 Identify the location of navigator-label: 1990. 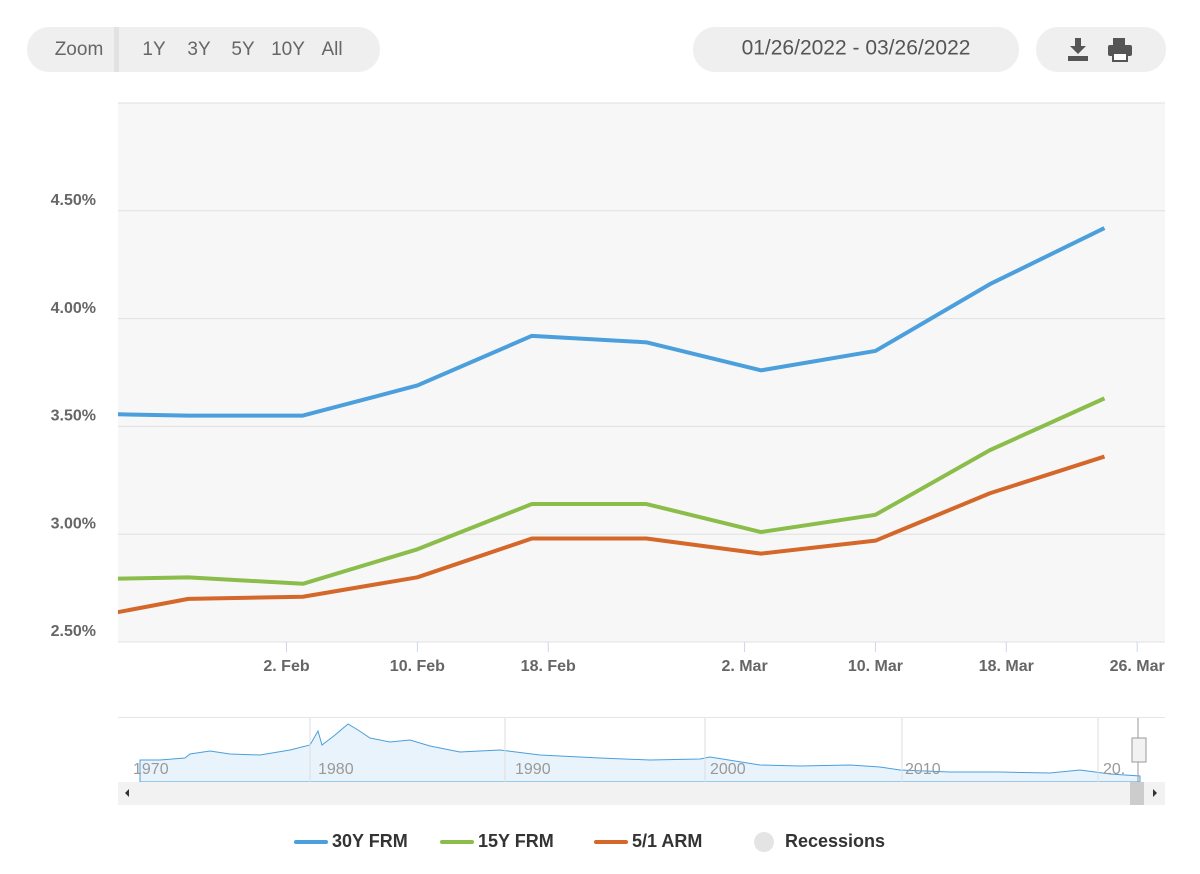
(533, 769).